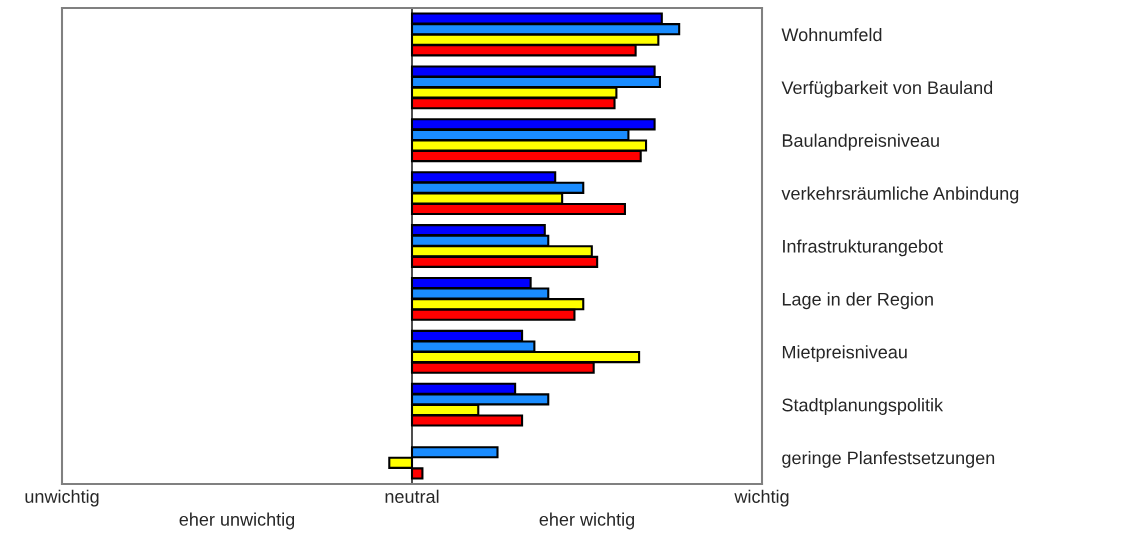  Describe the element at coordinates (863, 406) in the screenshot. I see `y-tick-label: Stadtplanungspolitik` at that location.